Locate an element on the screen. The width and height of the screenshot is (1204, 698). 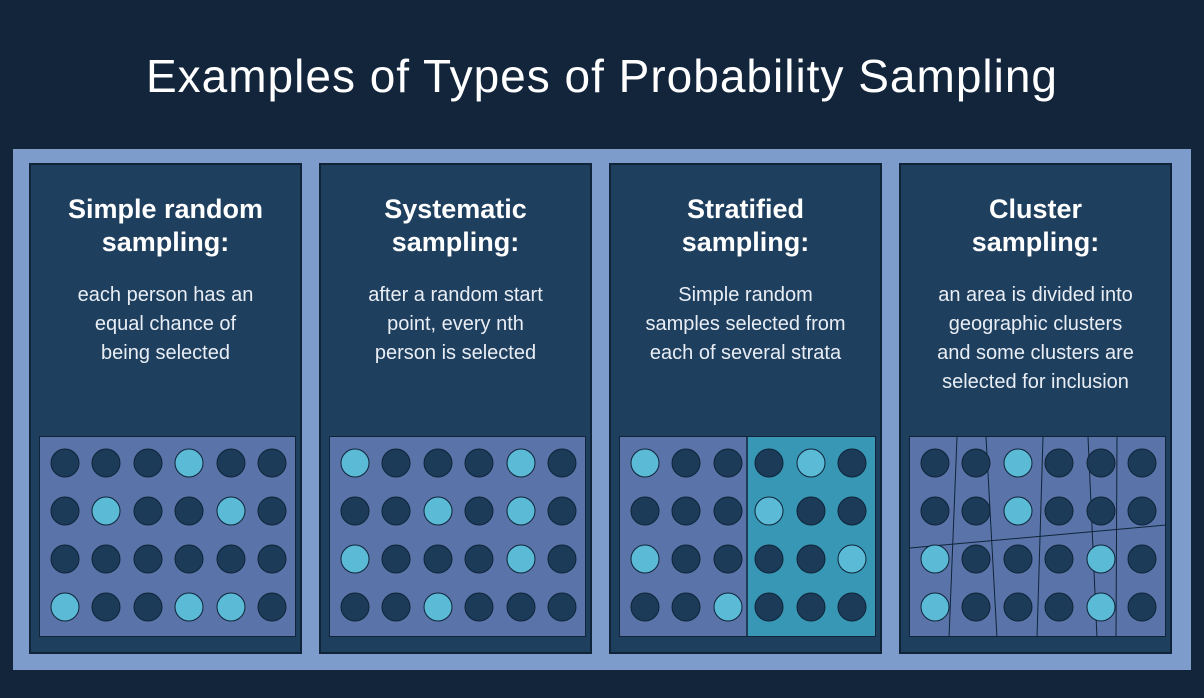
description-line: geographic clusters is located at coordinates (1035, 324).